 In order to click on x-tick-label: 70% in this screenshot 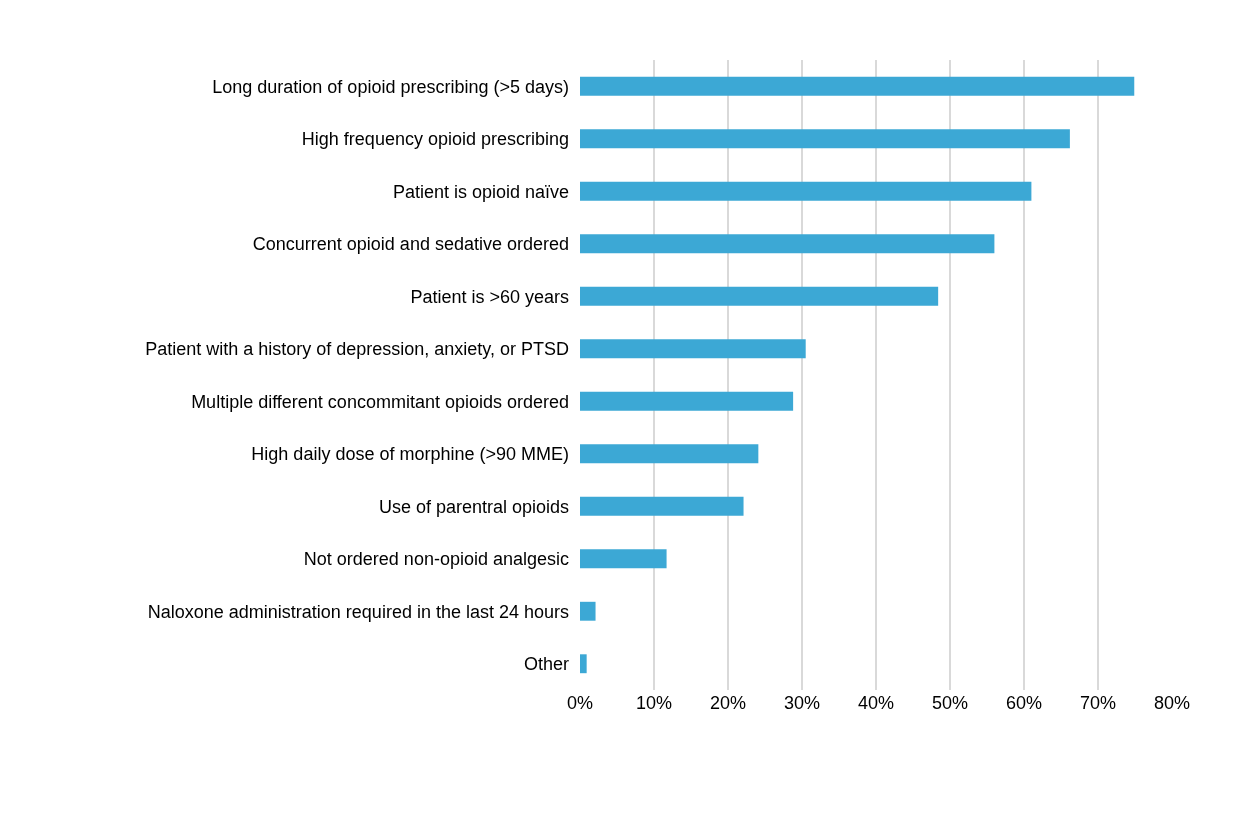, I will do `click(1098, 703)`.